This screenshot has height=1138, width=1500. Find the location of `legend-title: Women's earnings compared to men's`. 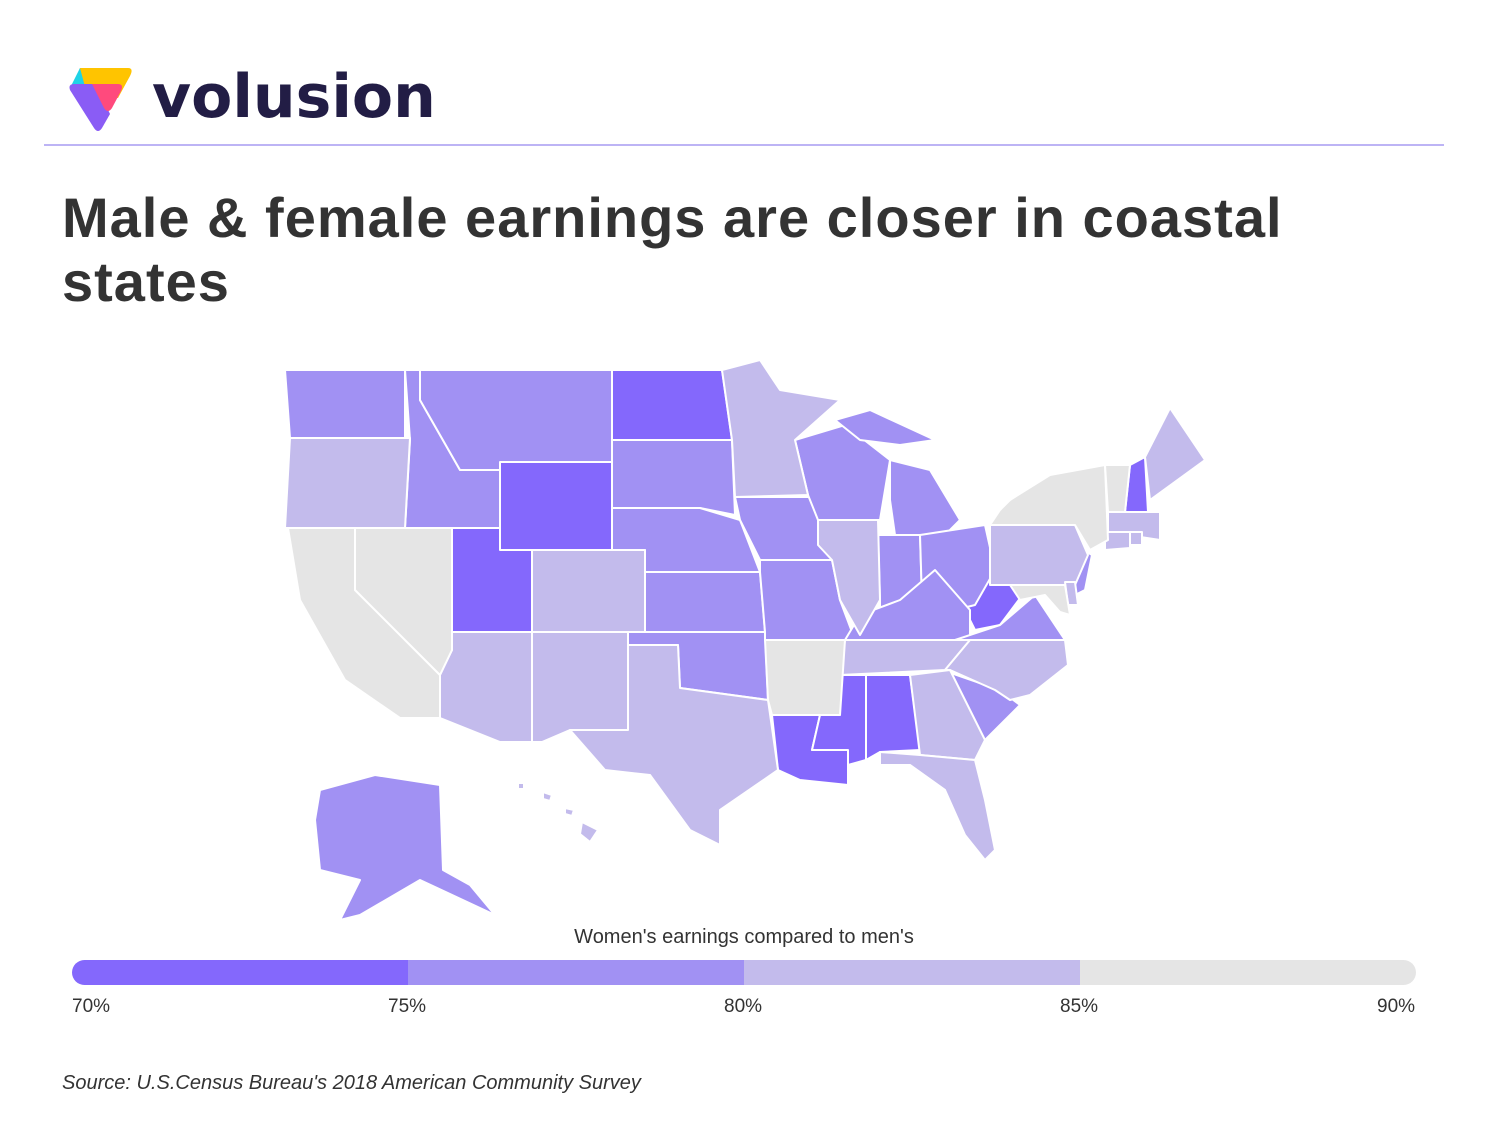

legend-title: Women's earnings compared to men's is located at coordinates (744, 937).